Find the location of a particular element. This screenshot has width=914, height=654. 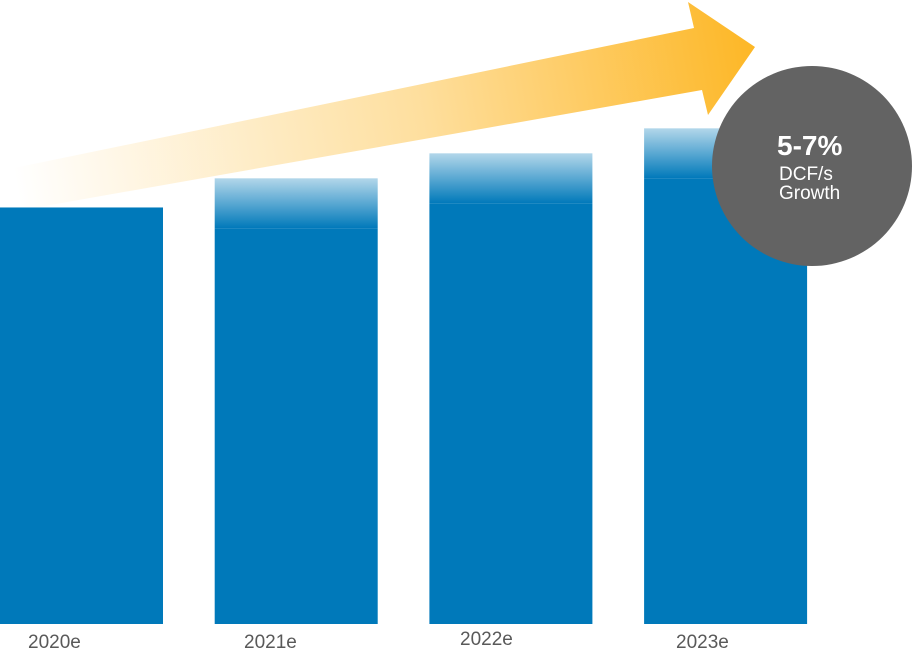

growth-badge-line-1: DCF/s is located at coordinates (806, 174).